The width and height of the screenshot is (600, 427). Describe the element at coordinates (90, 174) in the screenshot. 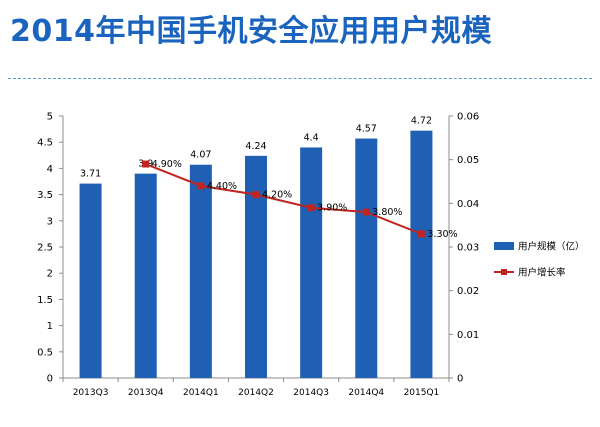

I see `bar-value-label: 3.71` at that location.